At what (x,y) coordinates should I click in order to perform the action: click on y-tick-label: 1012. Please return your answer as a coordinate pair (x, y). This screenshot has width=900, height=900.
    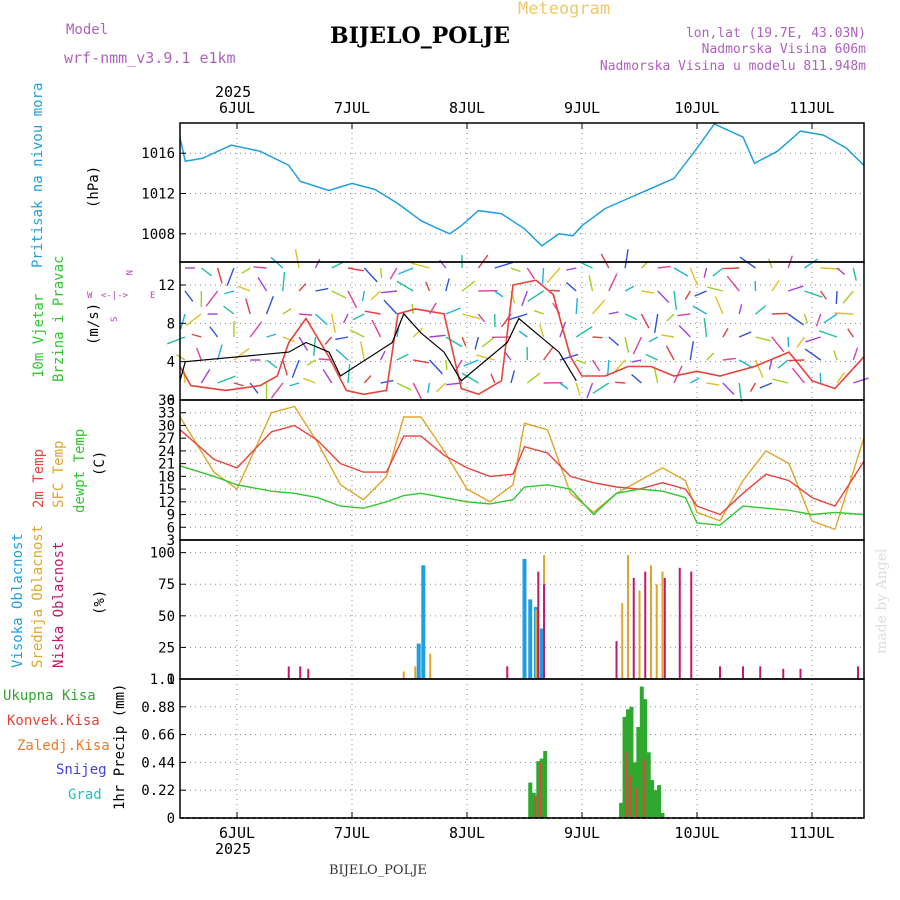
    Looking at the image, I should click on (158, 195).